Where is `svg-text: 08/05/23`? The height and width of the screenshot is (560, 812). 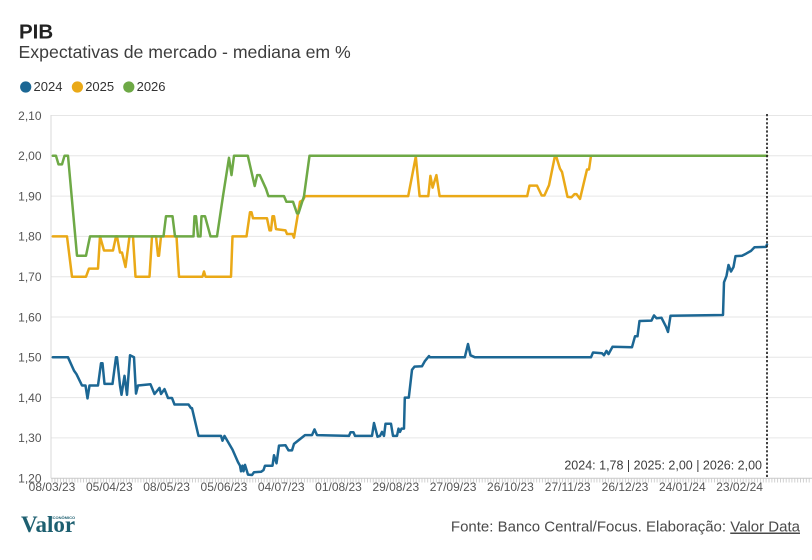 svg-text: 08/05/23 is located at coordinates (166, 487).